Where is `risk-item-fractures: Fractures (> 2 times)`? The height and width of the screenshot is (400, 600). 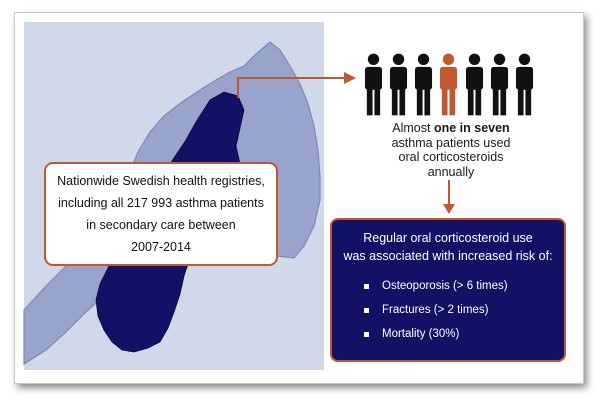
risk-item-fractures: Fractures (> 2 times) is located at coordinates (460, 310).